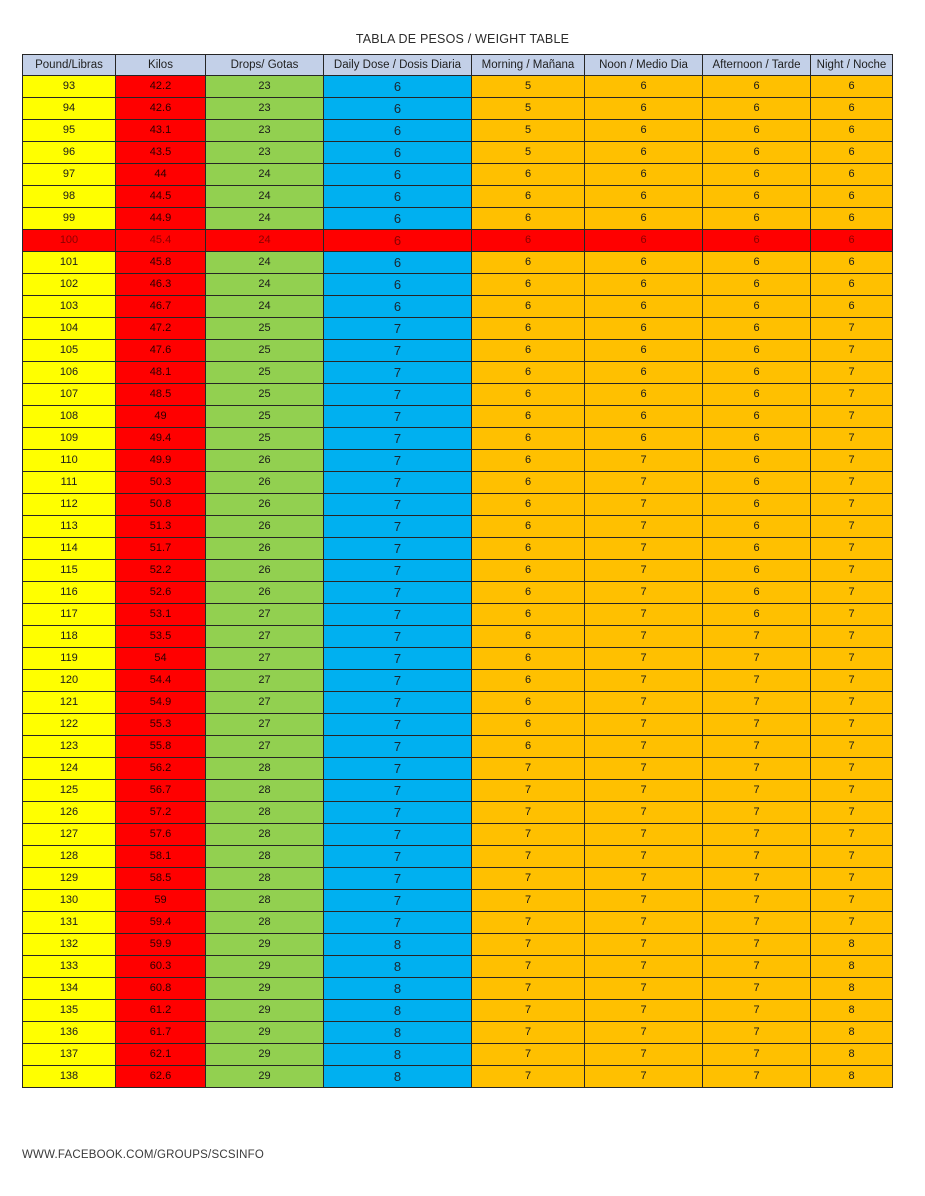 The width and height of the screenshot is (925, 1196). Describe the element at coordinates (160, 922) in the screenshot. I see `cell-kilos: 59.4` at that location.